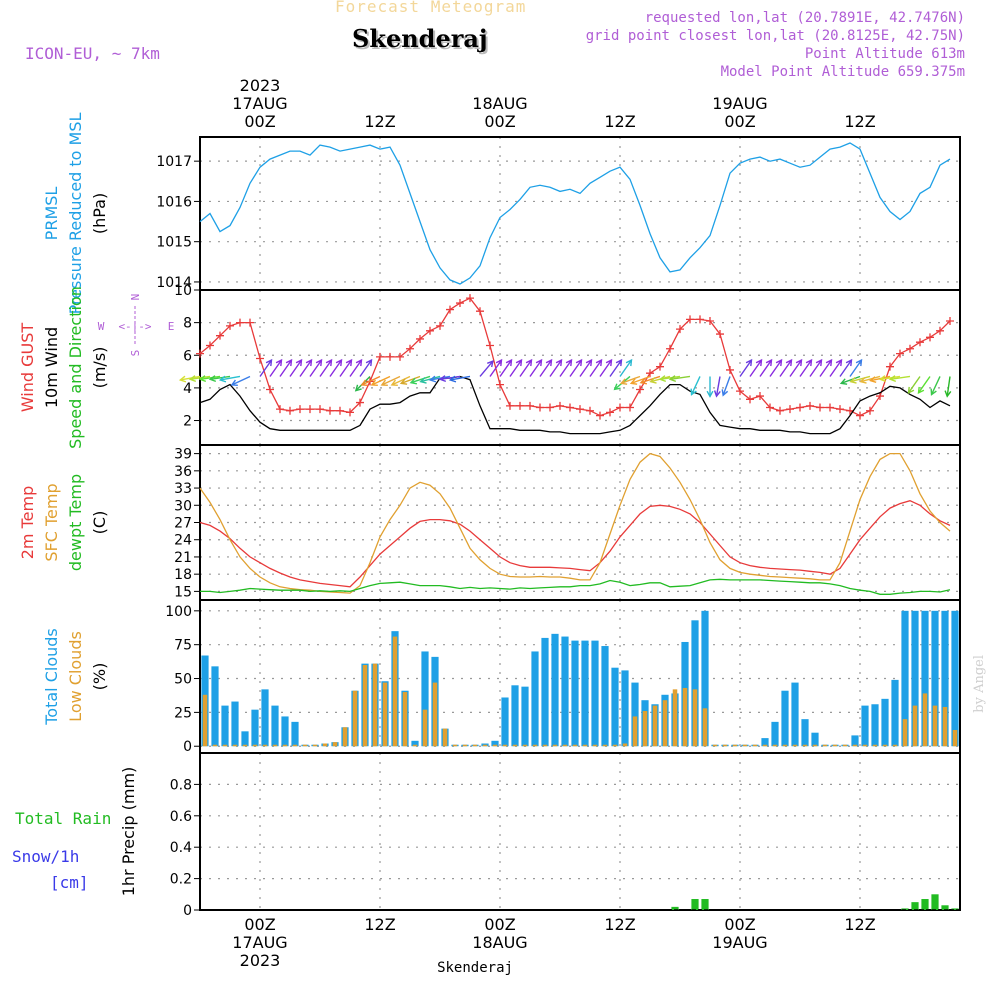 The image size is (1000, 1000). What do you see at coordinates (178, 612) in the screenshot?
I see `y-tick-label: 100` at bounding box center [178, 612].